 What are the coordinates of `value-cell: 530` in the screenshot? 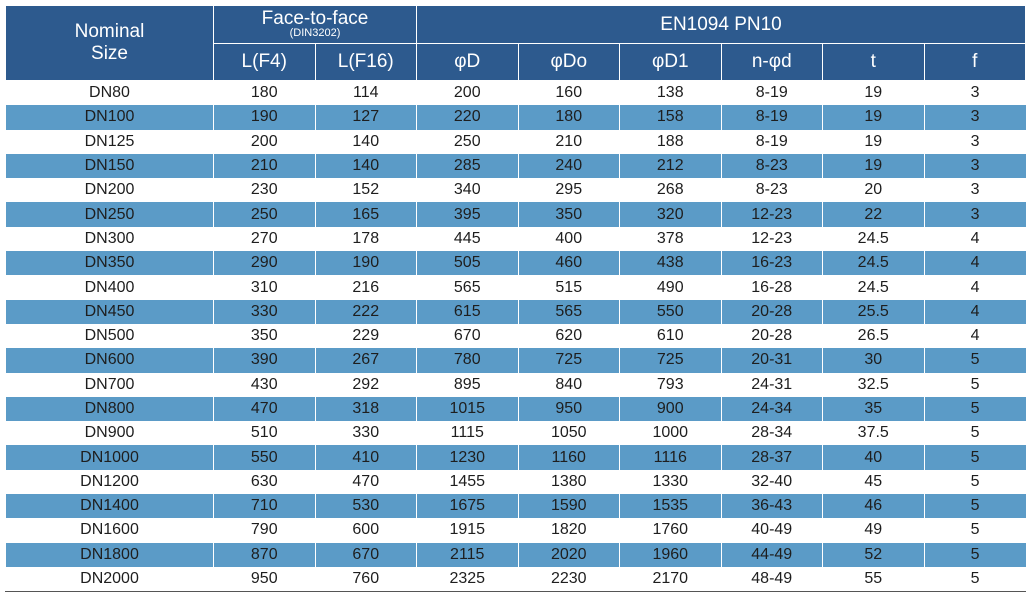 It's located at (365, 506).